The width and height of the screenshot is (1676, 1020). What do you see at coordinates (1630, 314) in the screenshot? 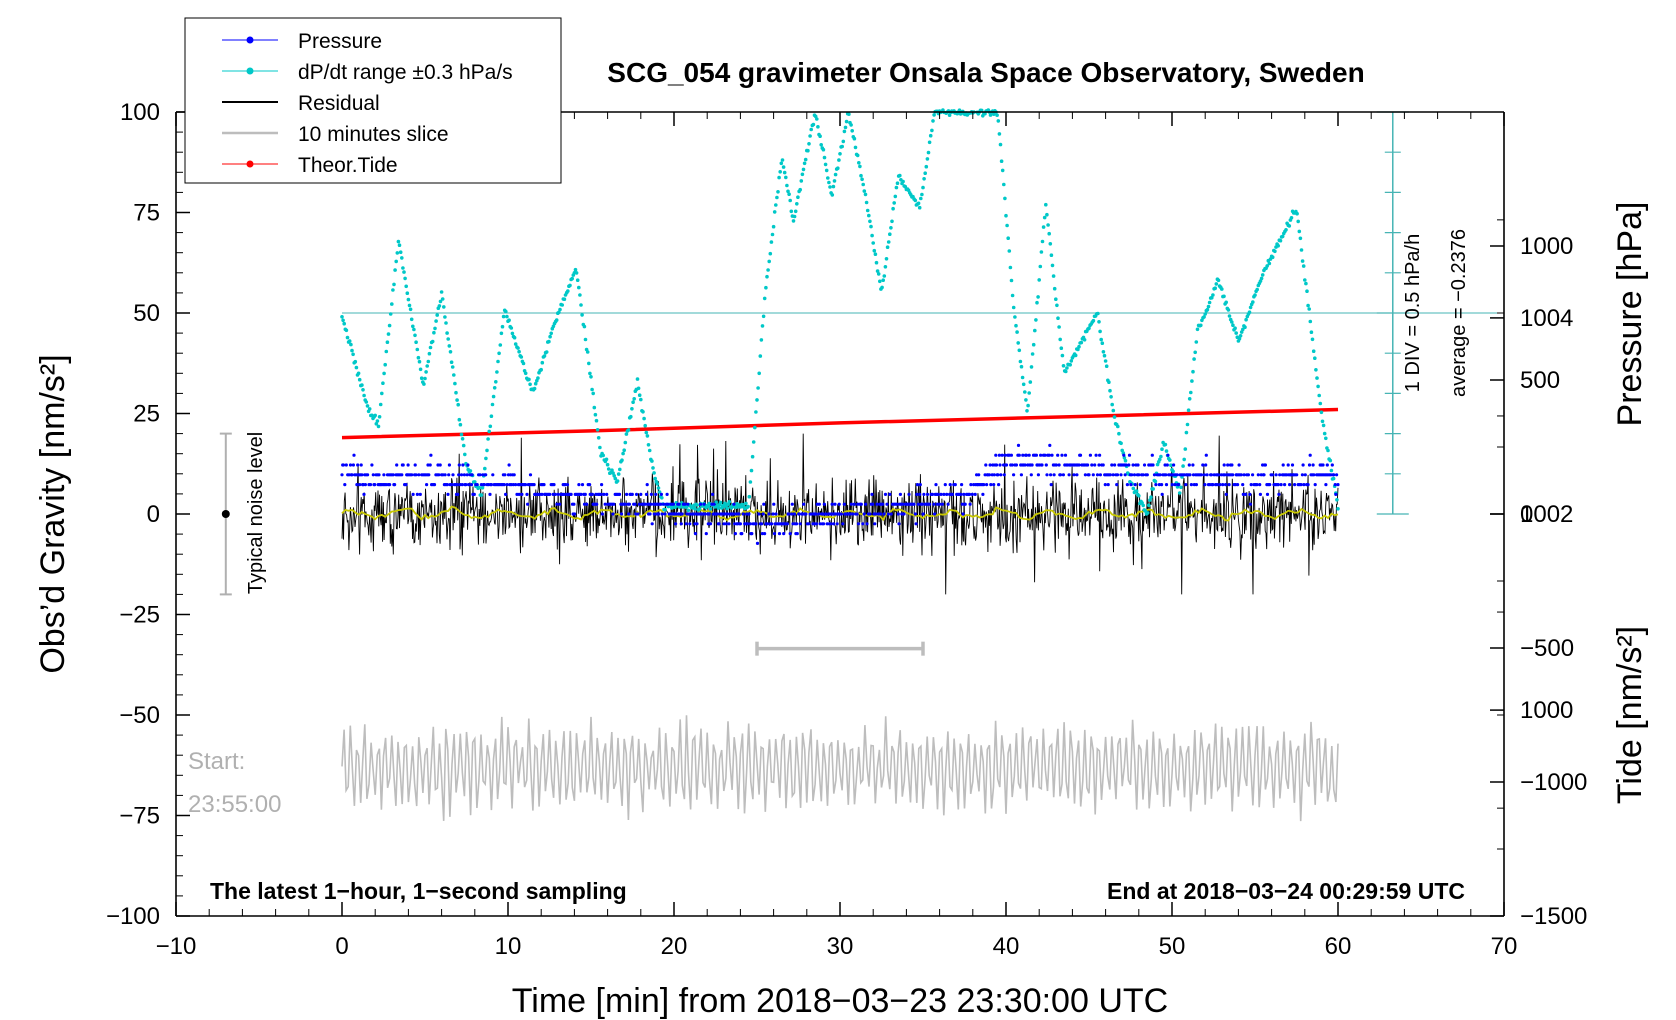
I see `pressure-axis-title: Pressure [hPa]` at bounding box center [1630, 314].